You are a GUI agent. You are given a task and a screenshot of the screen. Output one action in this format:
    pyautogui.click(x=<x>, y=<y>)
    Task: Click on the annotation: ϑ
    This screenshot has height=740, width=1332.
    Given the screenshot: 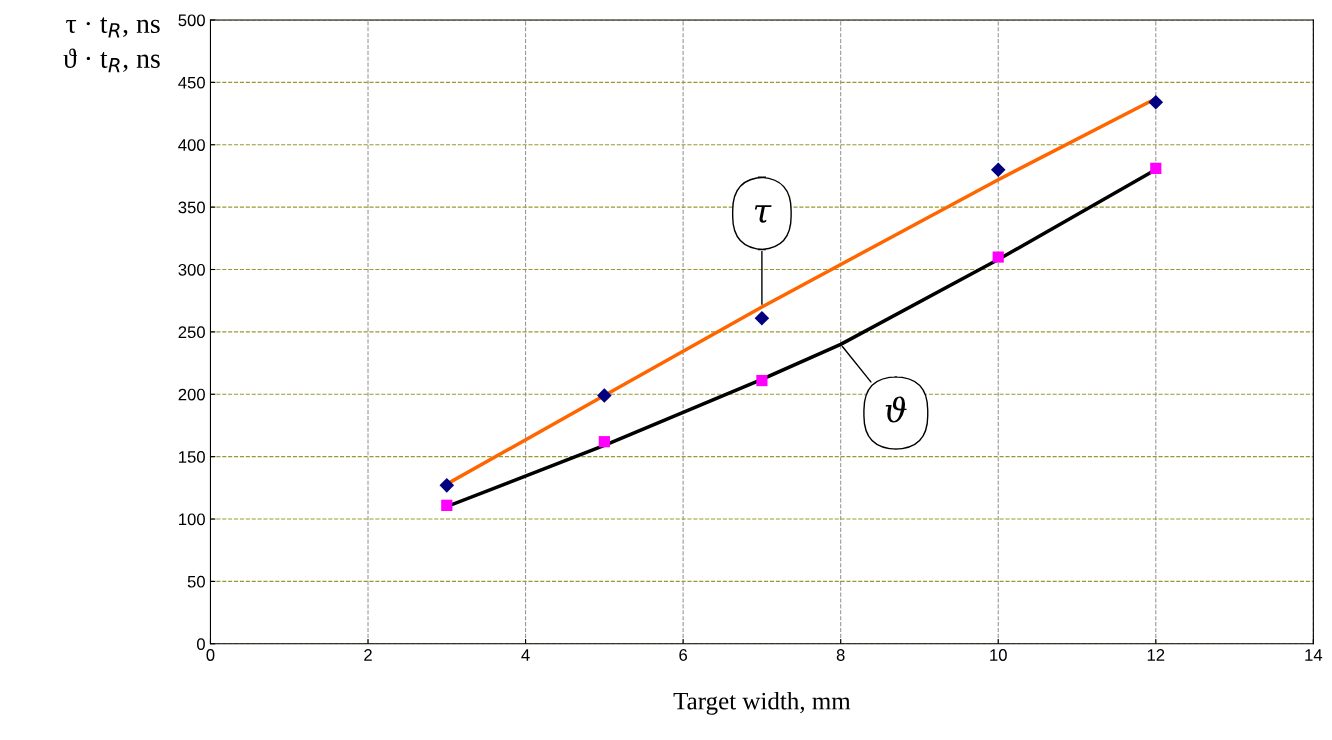 What is the action you would take?
    pyautogui.click(x=896, y=409)
    